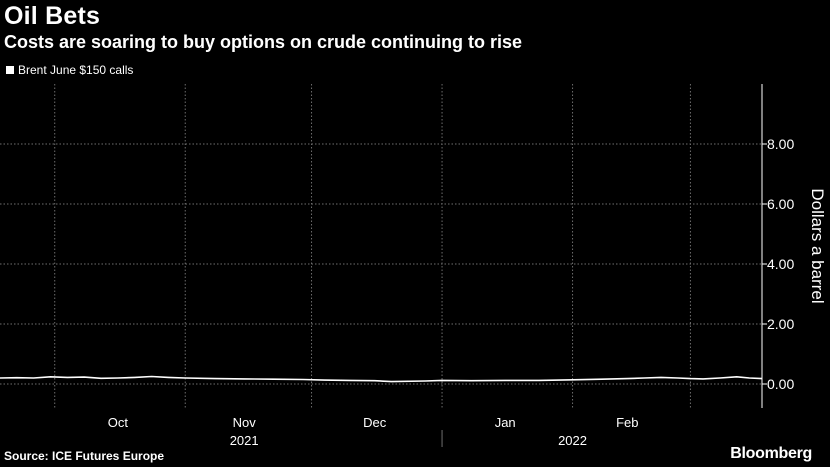 Image resolution: width=830 pixels, height=467 pixels. What do you see at coordinates (245, 422) in the screenshot?
I see `x-tick-label: Nov` at bounding box center [245, 422].